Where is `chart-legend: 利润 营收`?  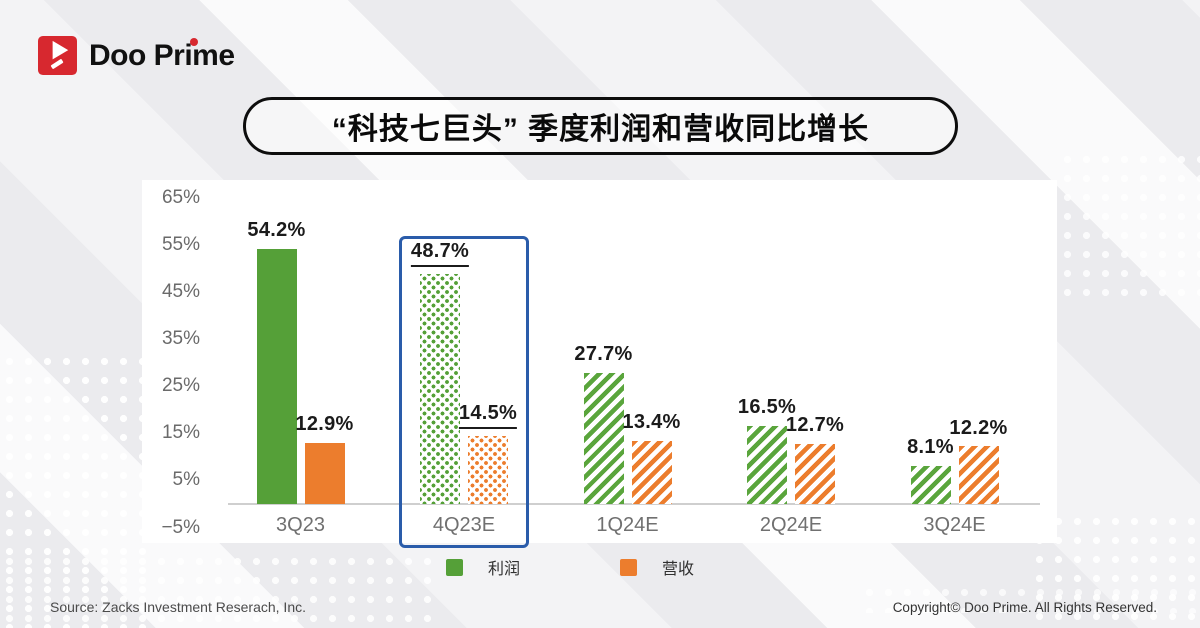 chart-legend: 利润 营收 is located at coordinates (570, 567).